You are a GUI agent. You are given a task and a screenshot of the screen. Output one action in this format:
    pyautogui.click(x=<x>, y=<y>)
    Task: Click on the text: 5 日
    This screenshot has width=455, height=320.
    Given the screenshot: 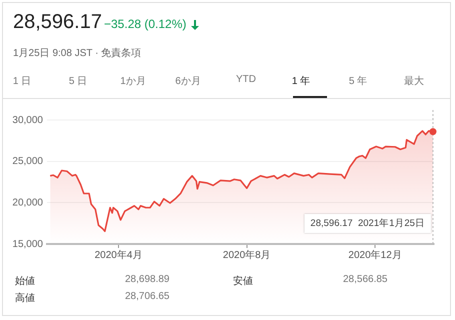 What is the action you would take?
    pyautogui.click(x=78, y=81)
    